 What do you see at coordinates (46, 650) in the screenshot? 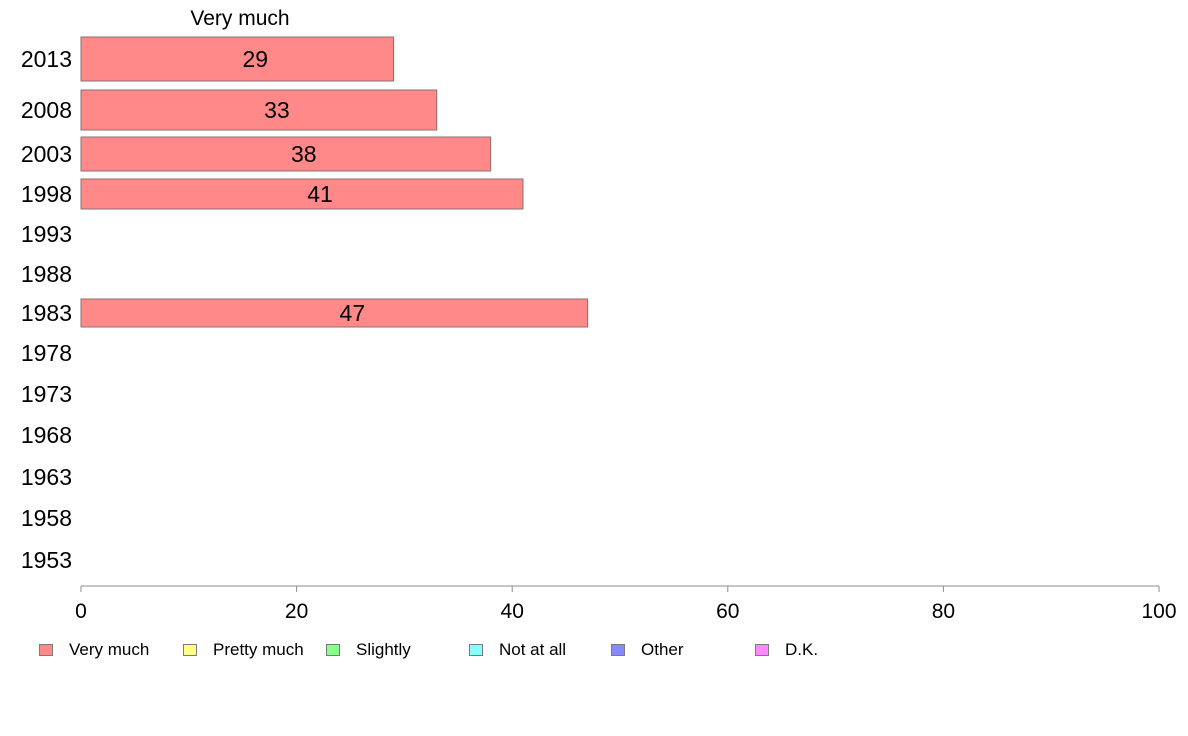
I see `legend-swatch-very-much` at bounding box center [46, 650].